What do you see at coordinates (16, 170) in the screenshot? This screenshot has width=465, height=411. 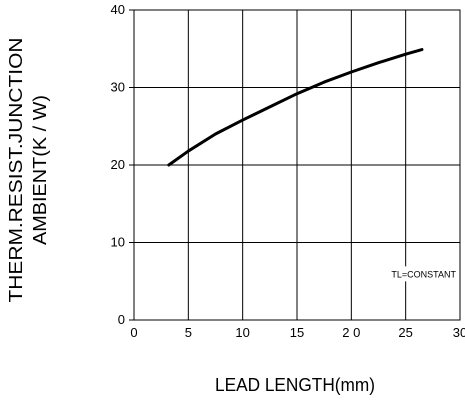 I see `y-axis-title-line-1: THERM.RESIST.JUNCTION` at bounding box center [16, 170].